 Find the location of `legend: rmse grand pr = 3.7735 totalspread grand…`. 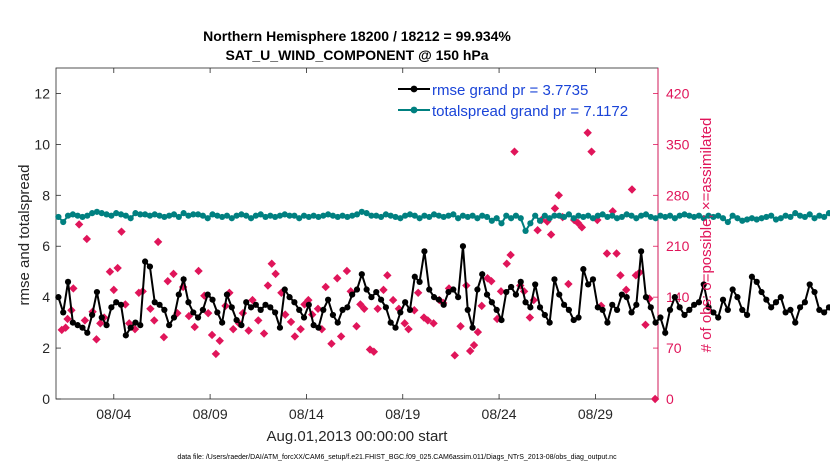

legend: rmse grand pr = 3.7735 totalspread grand… is located at coordinates (513, 101).